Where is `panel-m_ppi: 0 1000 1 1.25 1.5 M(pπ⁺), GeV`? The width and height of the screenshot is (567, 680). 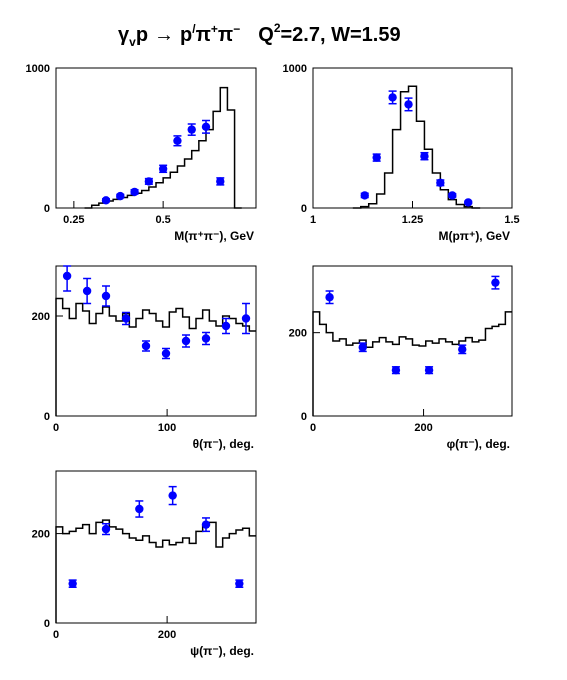
panel-m_ppi: 0 1000 1 1.25 1.5 M(pπ⁺), GeV is located at coordinates (401, 153).